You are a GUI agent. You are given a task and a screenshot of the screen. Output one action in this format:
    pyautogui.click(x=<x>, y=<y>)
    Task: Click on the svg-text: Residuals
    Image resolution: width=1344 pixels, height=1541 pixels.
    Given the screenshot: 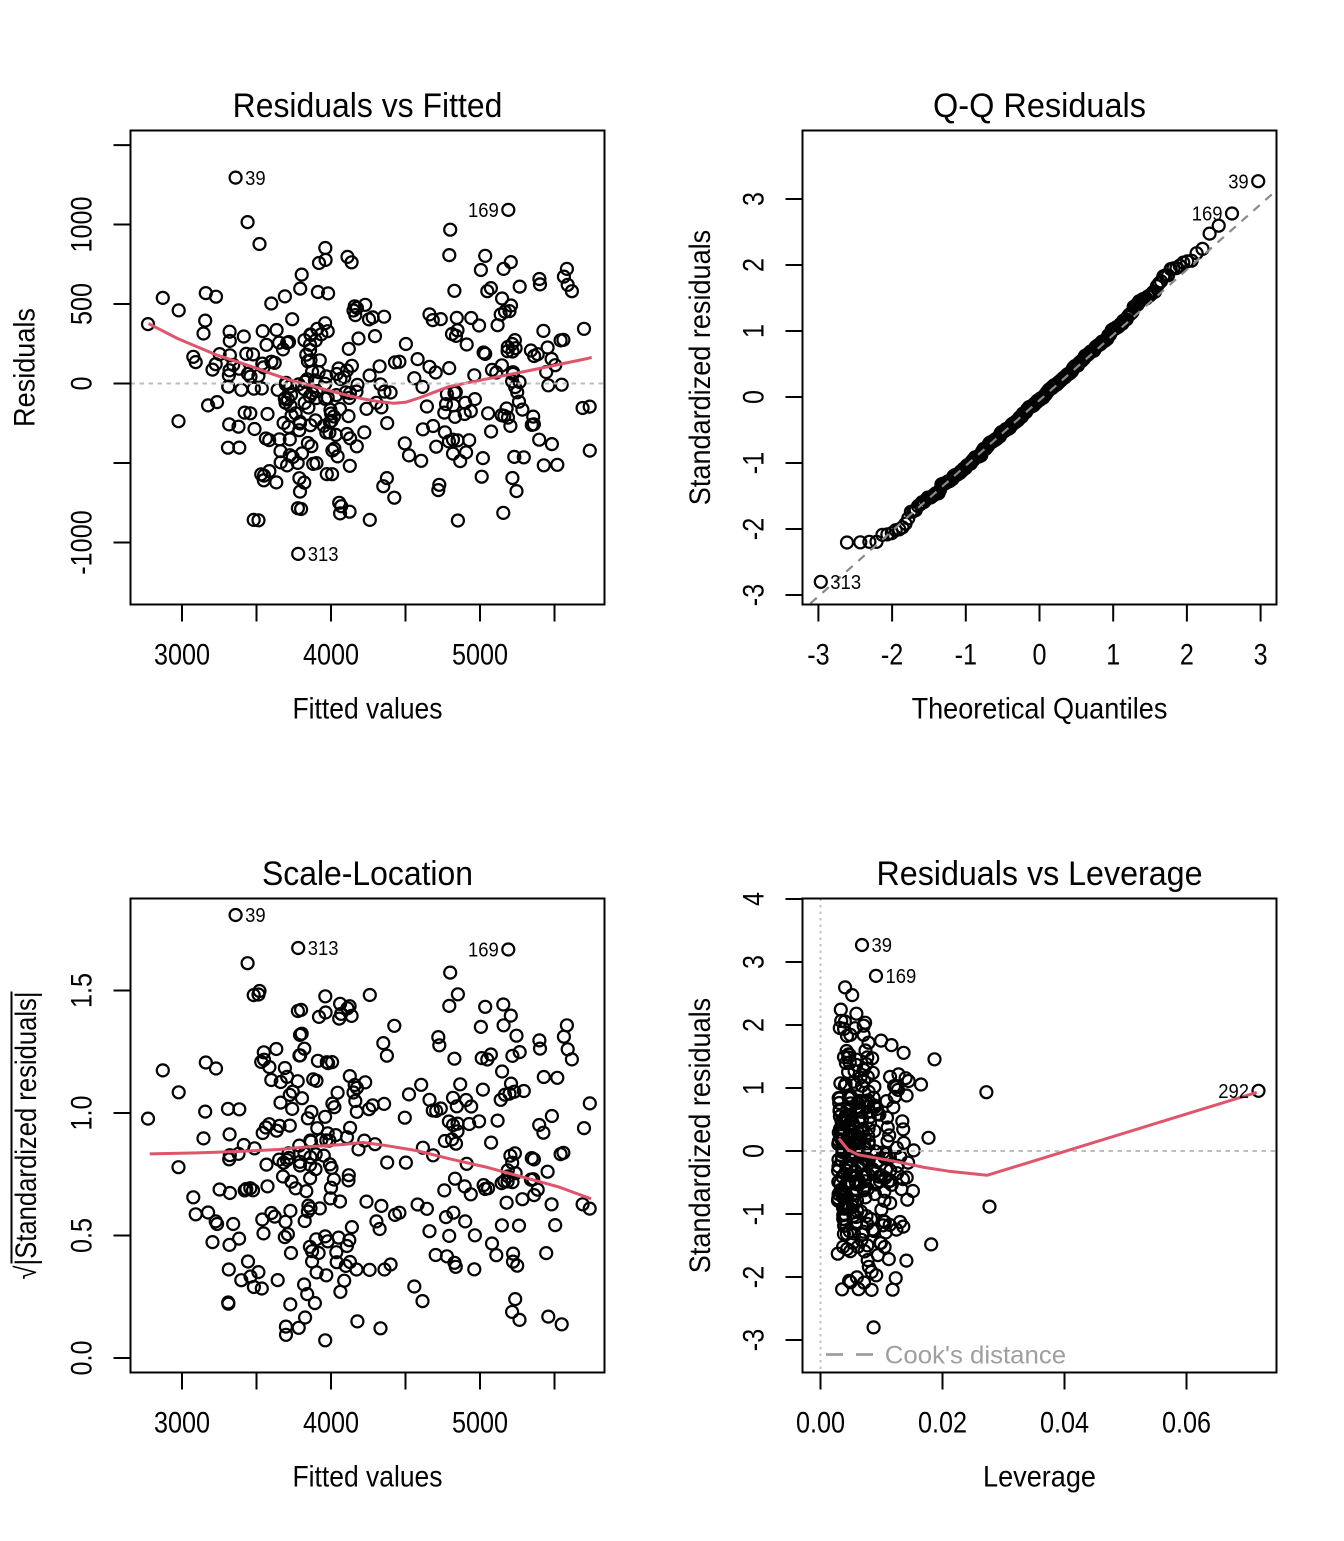 What is the action you would take?
    pyautogui.click(x=25, y=367)
    